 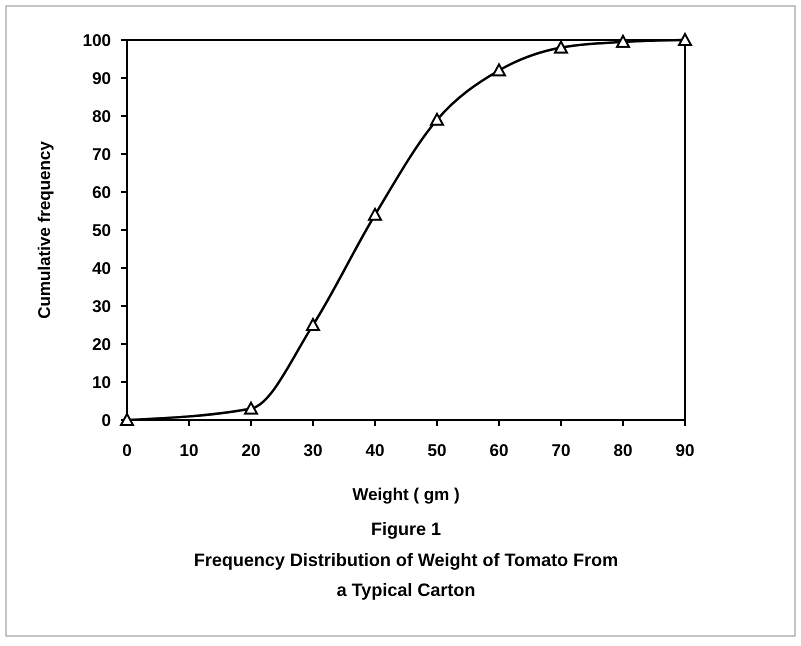 I want to click on x-tick-label: 30, so click(x=313, y=450).